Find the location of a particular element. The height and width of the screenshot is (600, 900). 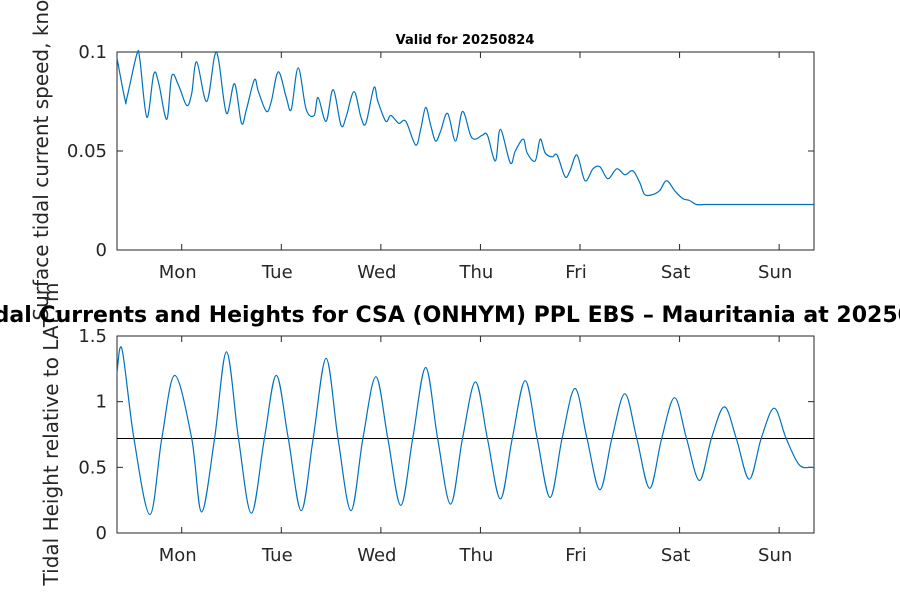

tidal-height-ytick-label: 0.5 is located at coordinates (92, 467).